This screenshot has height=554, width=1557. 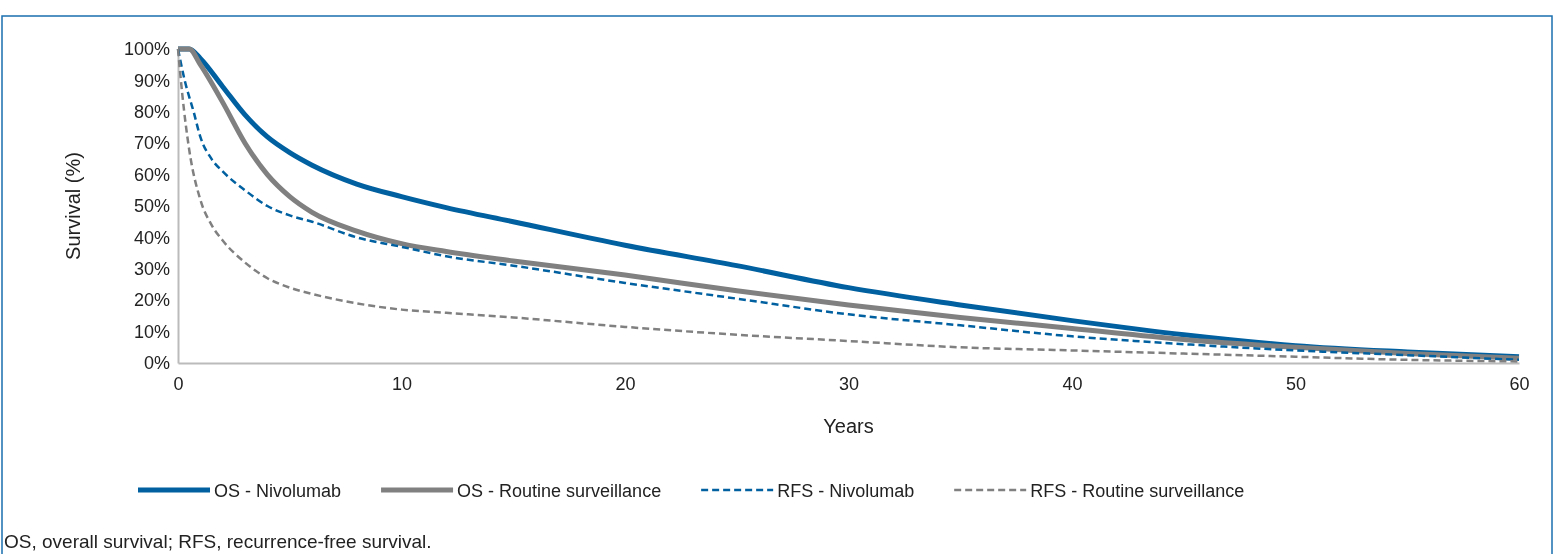 I want to click on y-tick-label: 50%, so click(x=151, y=206).